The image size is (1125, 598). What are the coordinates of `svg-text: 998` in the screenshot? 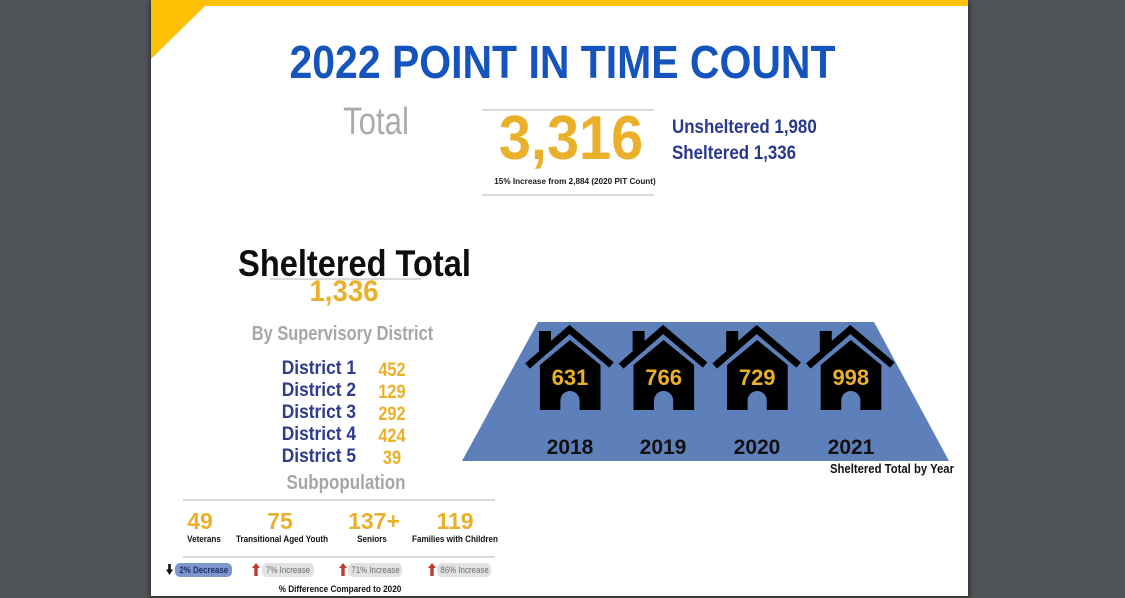 It's located at (850, 377).